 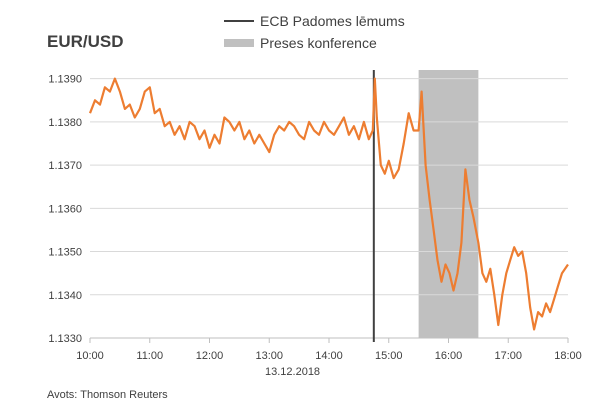 What do you see at coordinates (239, 21) in the screenshot?
I see `legend-line-swatch` at bounding box center [239, 21].